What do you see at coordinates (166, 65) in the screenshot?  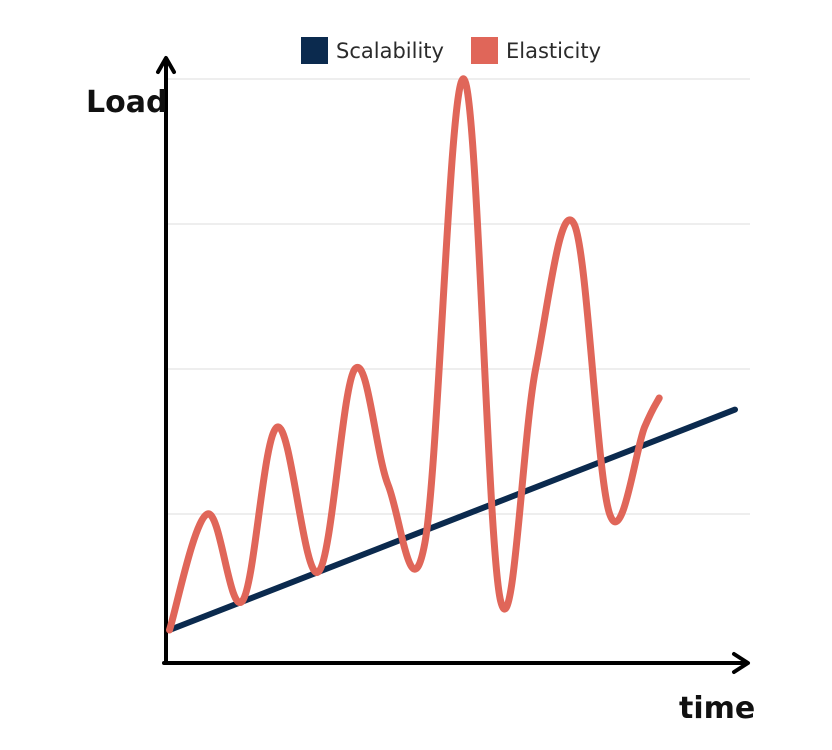 I see `y-axis-arrow-icon` at bounding box center [166, 65].